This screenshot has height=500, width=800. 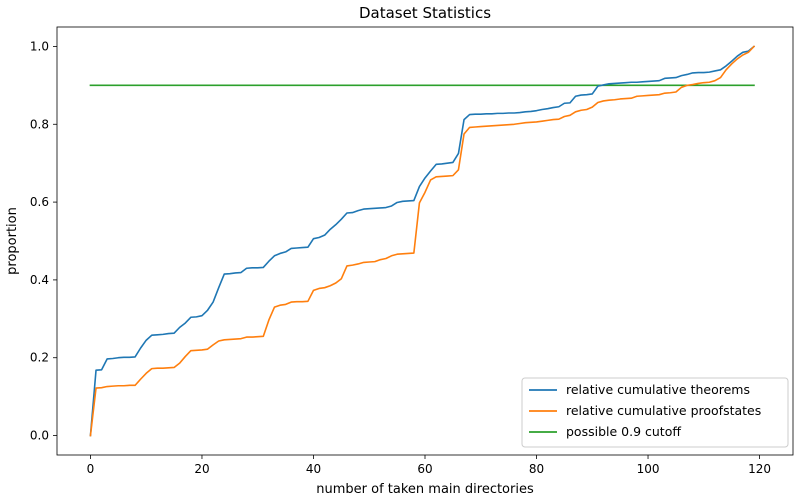 I want to click on x-tick-label: 60, so click(x=424, y=469).